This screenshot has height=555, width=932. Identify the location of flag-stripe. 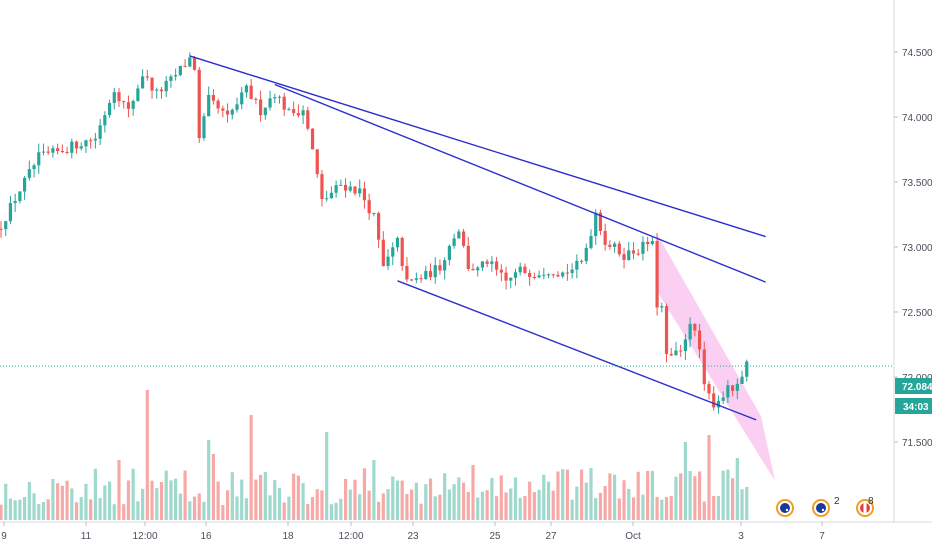
(865, 508).